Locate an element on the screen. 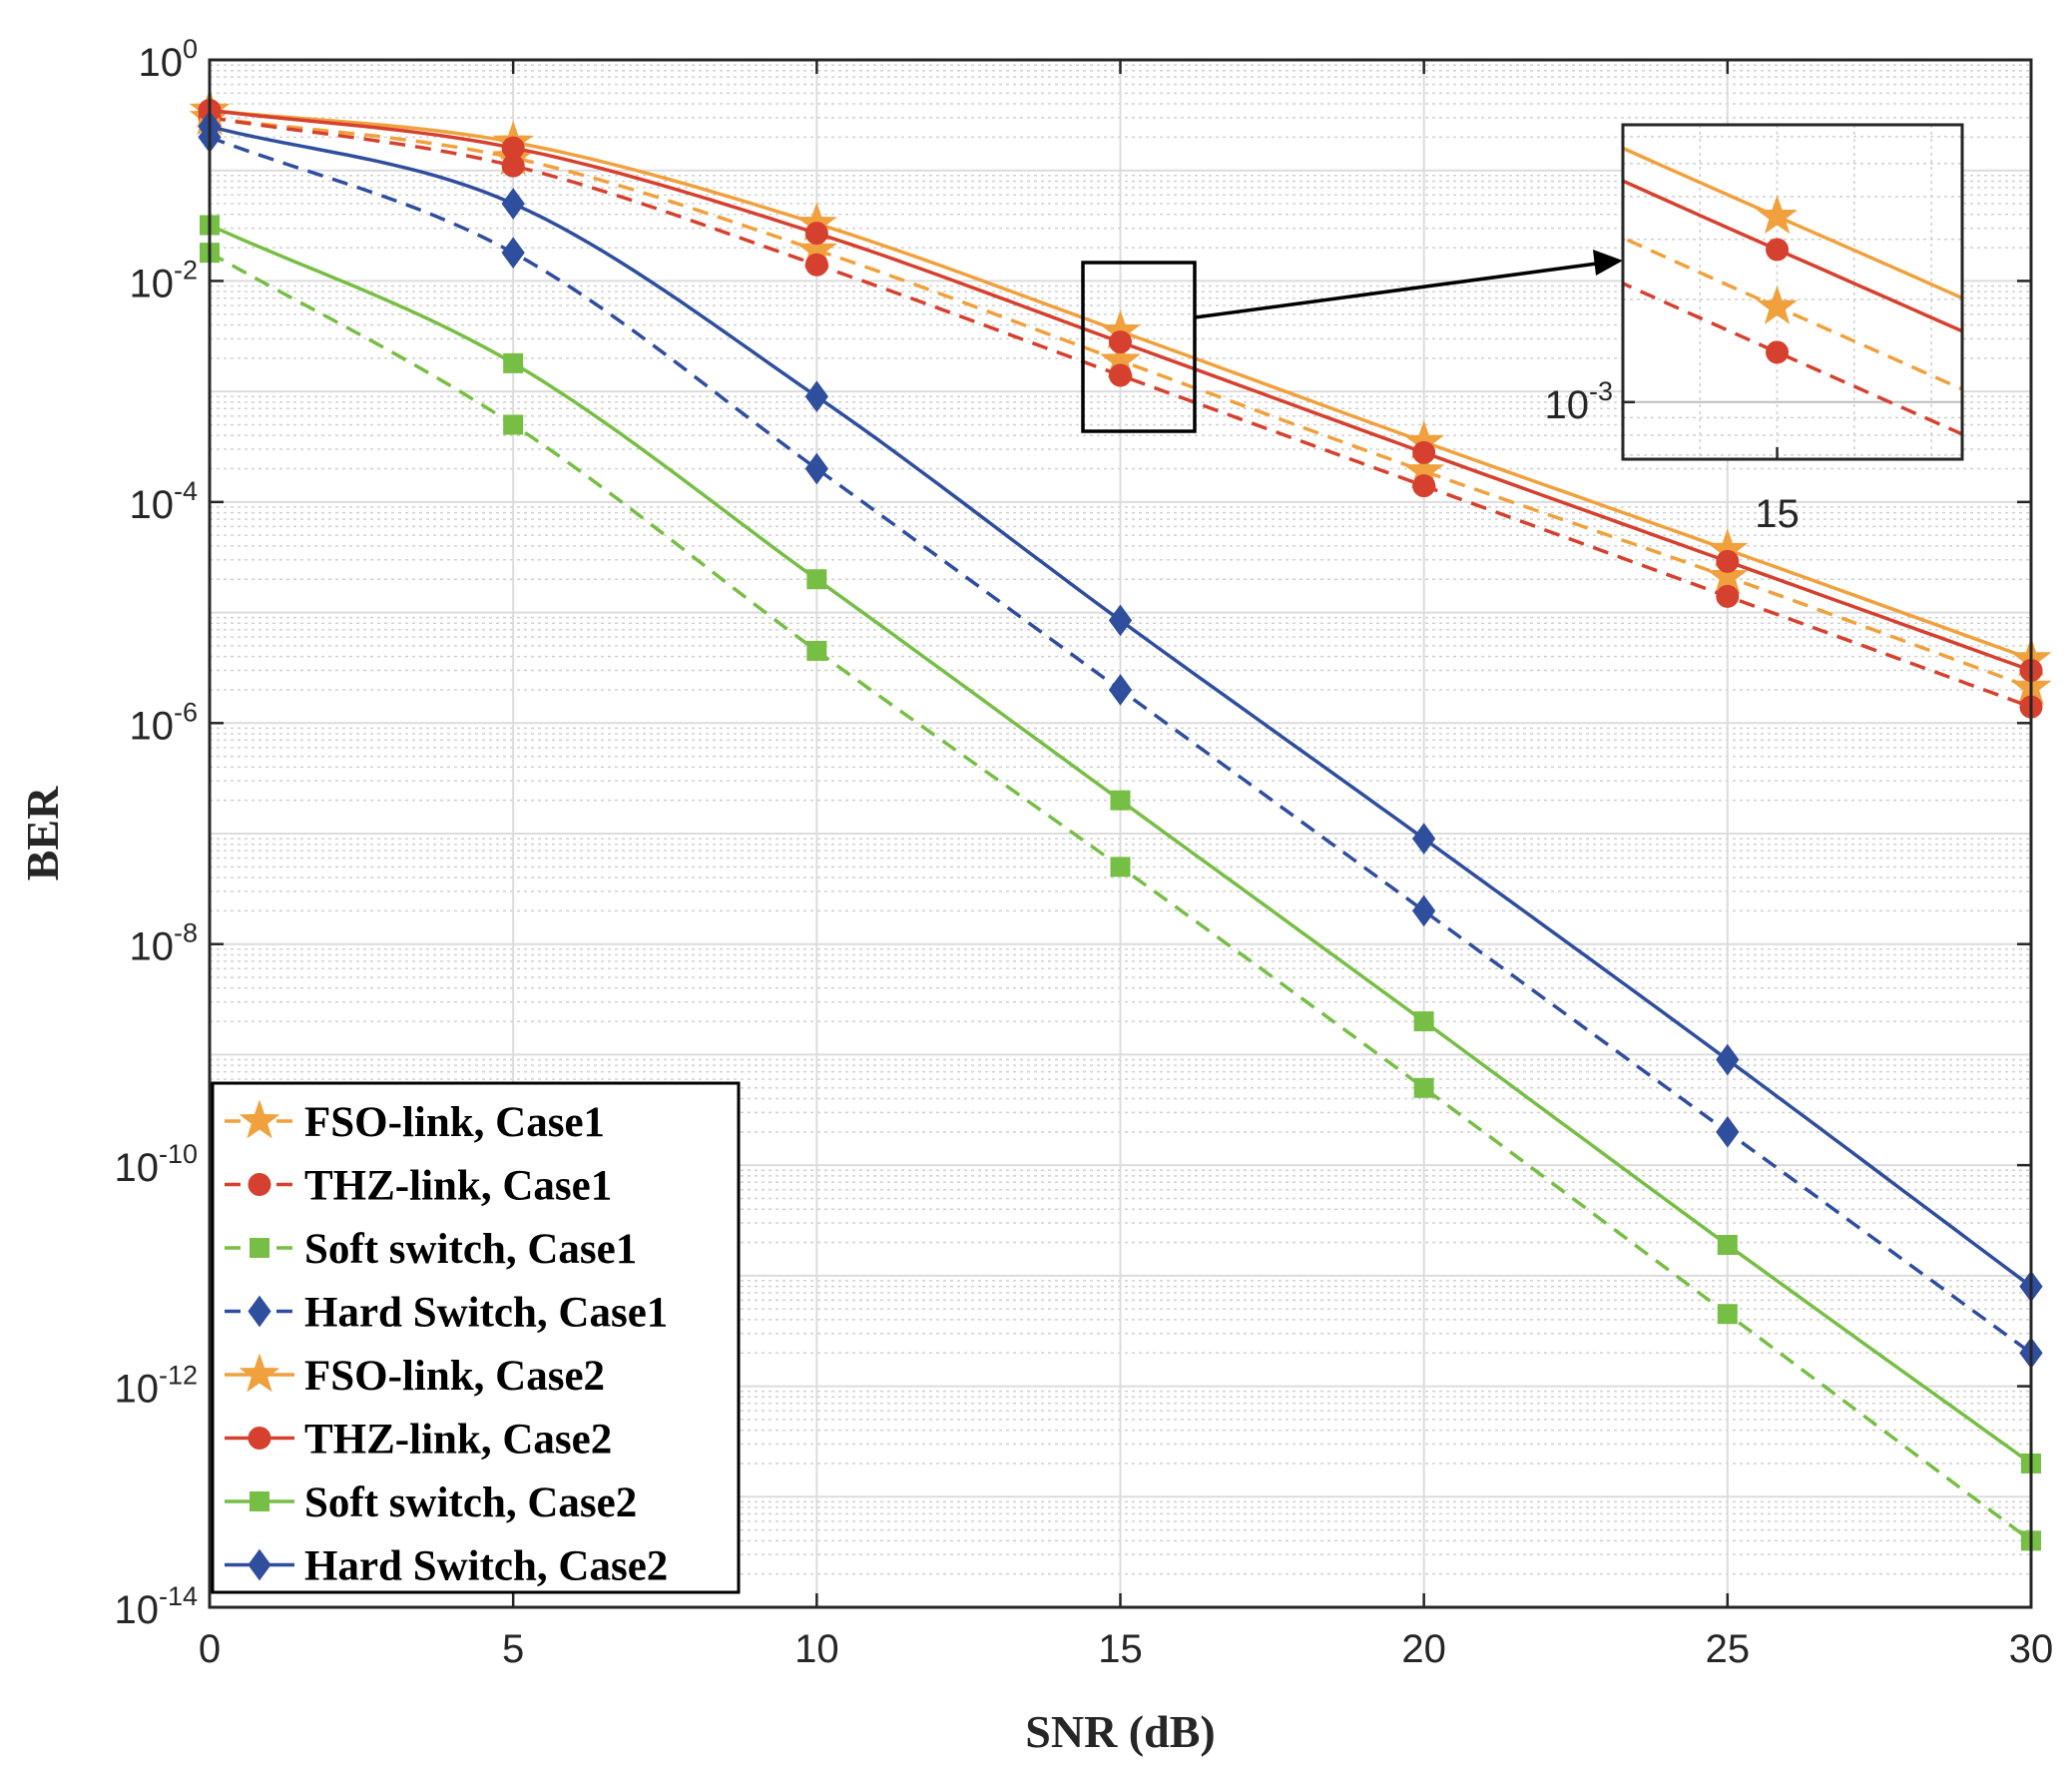 Image resolution: width=2072 pixels, height=1771 pixels. x-axis-label: SNR (dB) is located at coordinates (1120, 1732).